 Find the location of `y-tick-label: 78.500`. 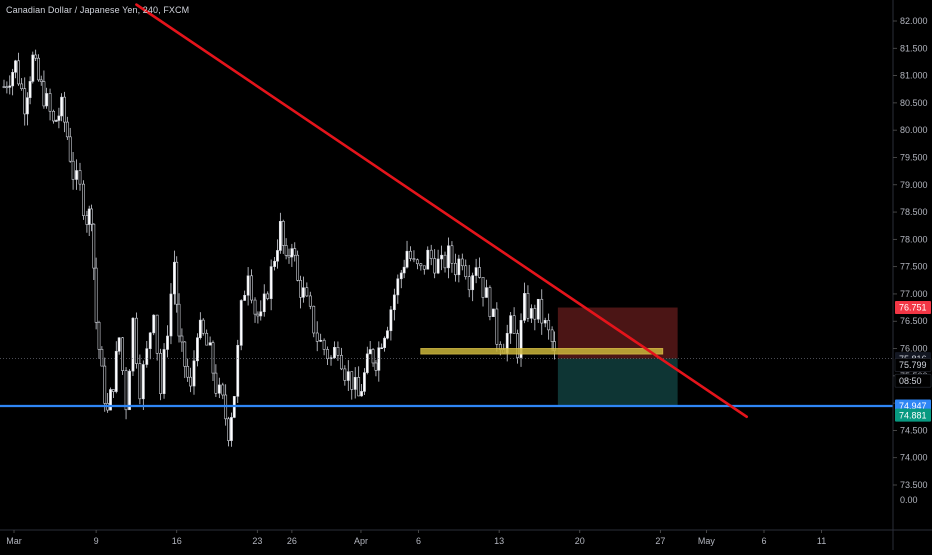

y-tick-label: 78.500 is located at coordinates (914, 212).